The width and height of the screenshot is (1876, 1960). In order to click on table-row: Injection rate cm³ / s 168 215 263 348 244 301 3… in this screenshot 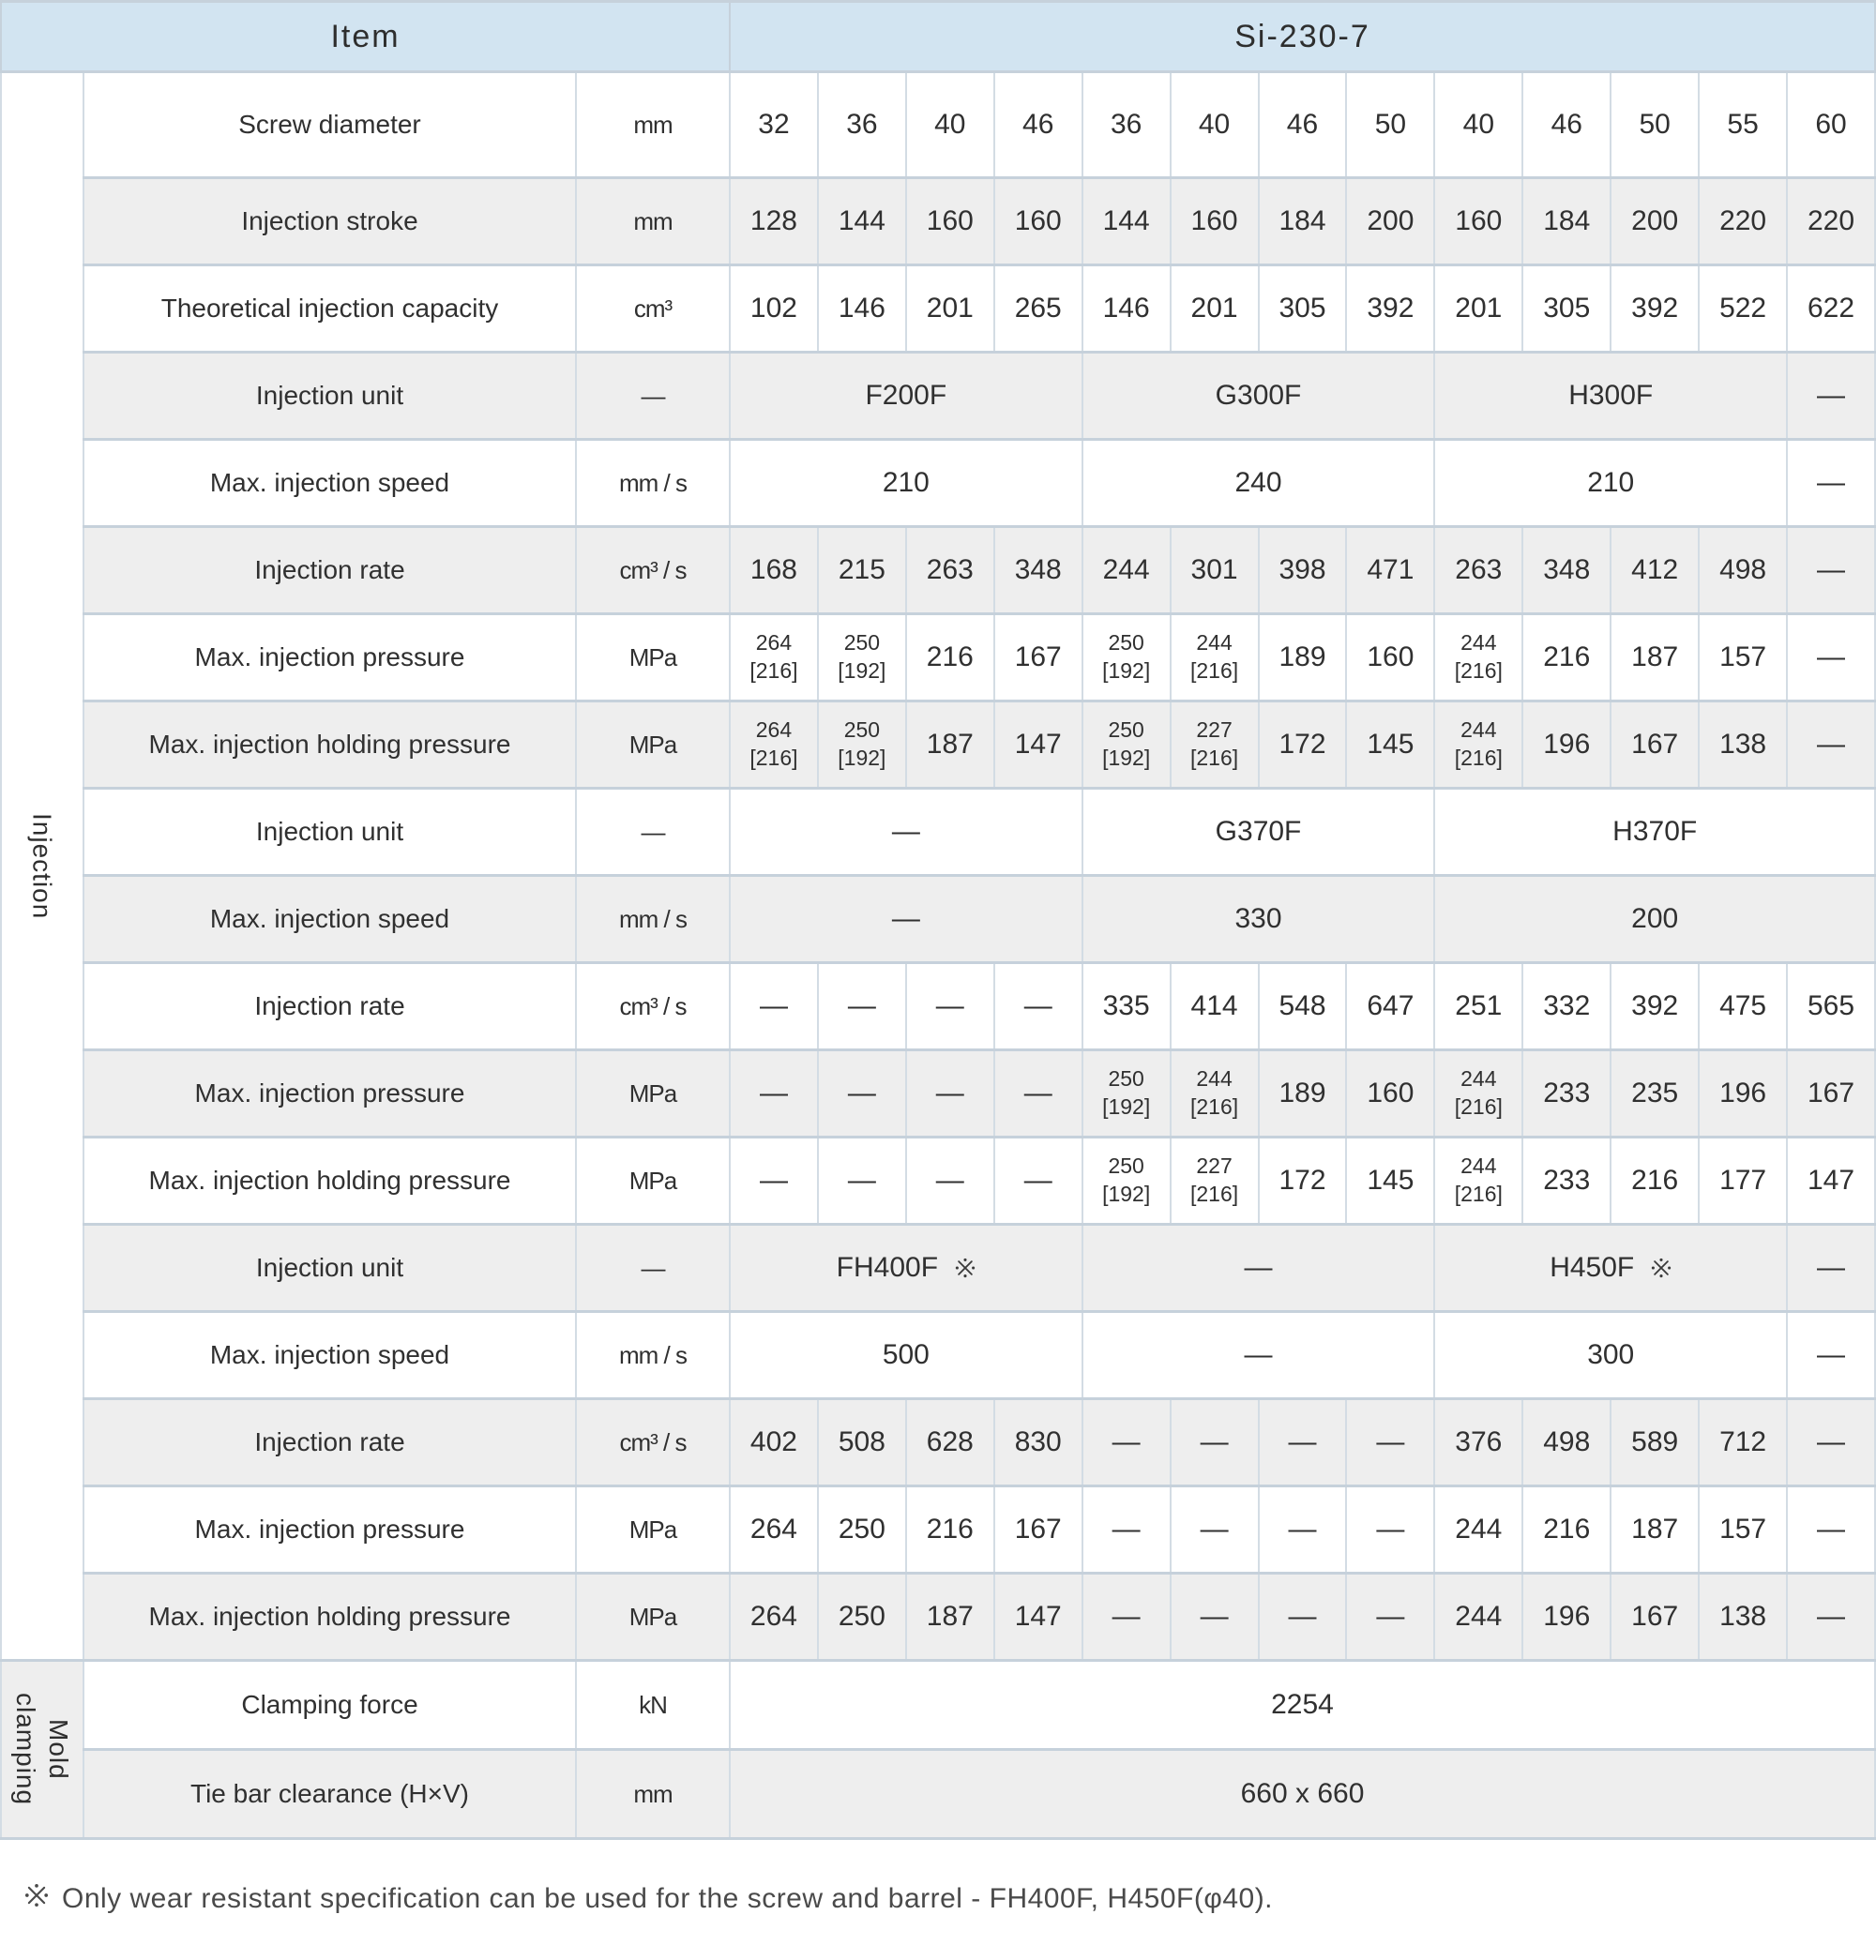, I will do `click(938, 570)`.